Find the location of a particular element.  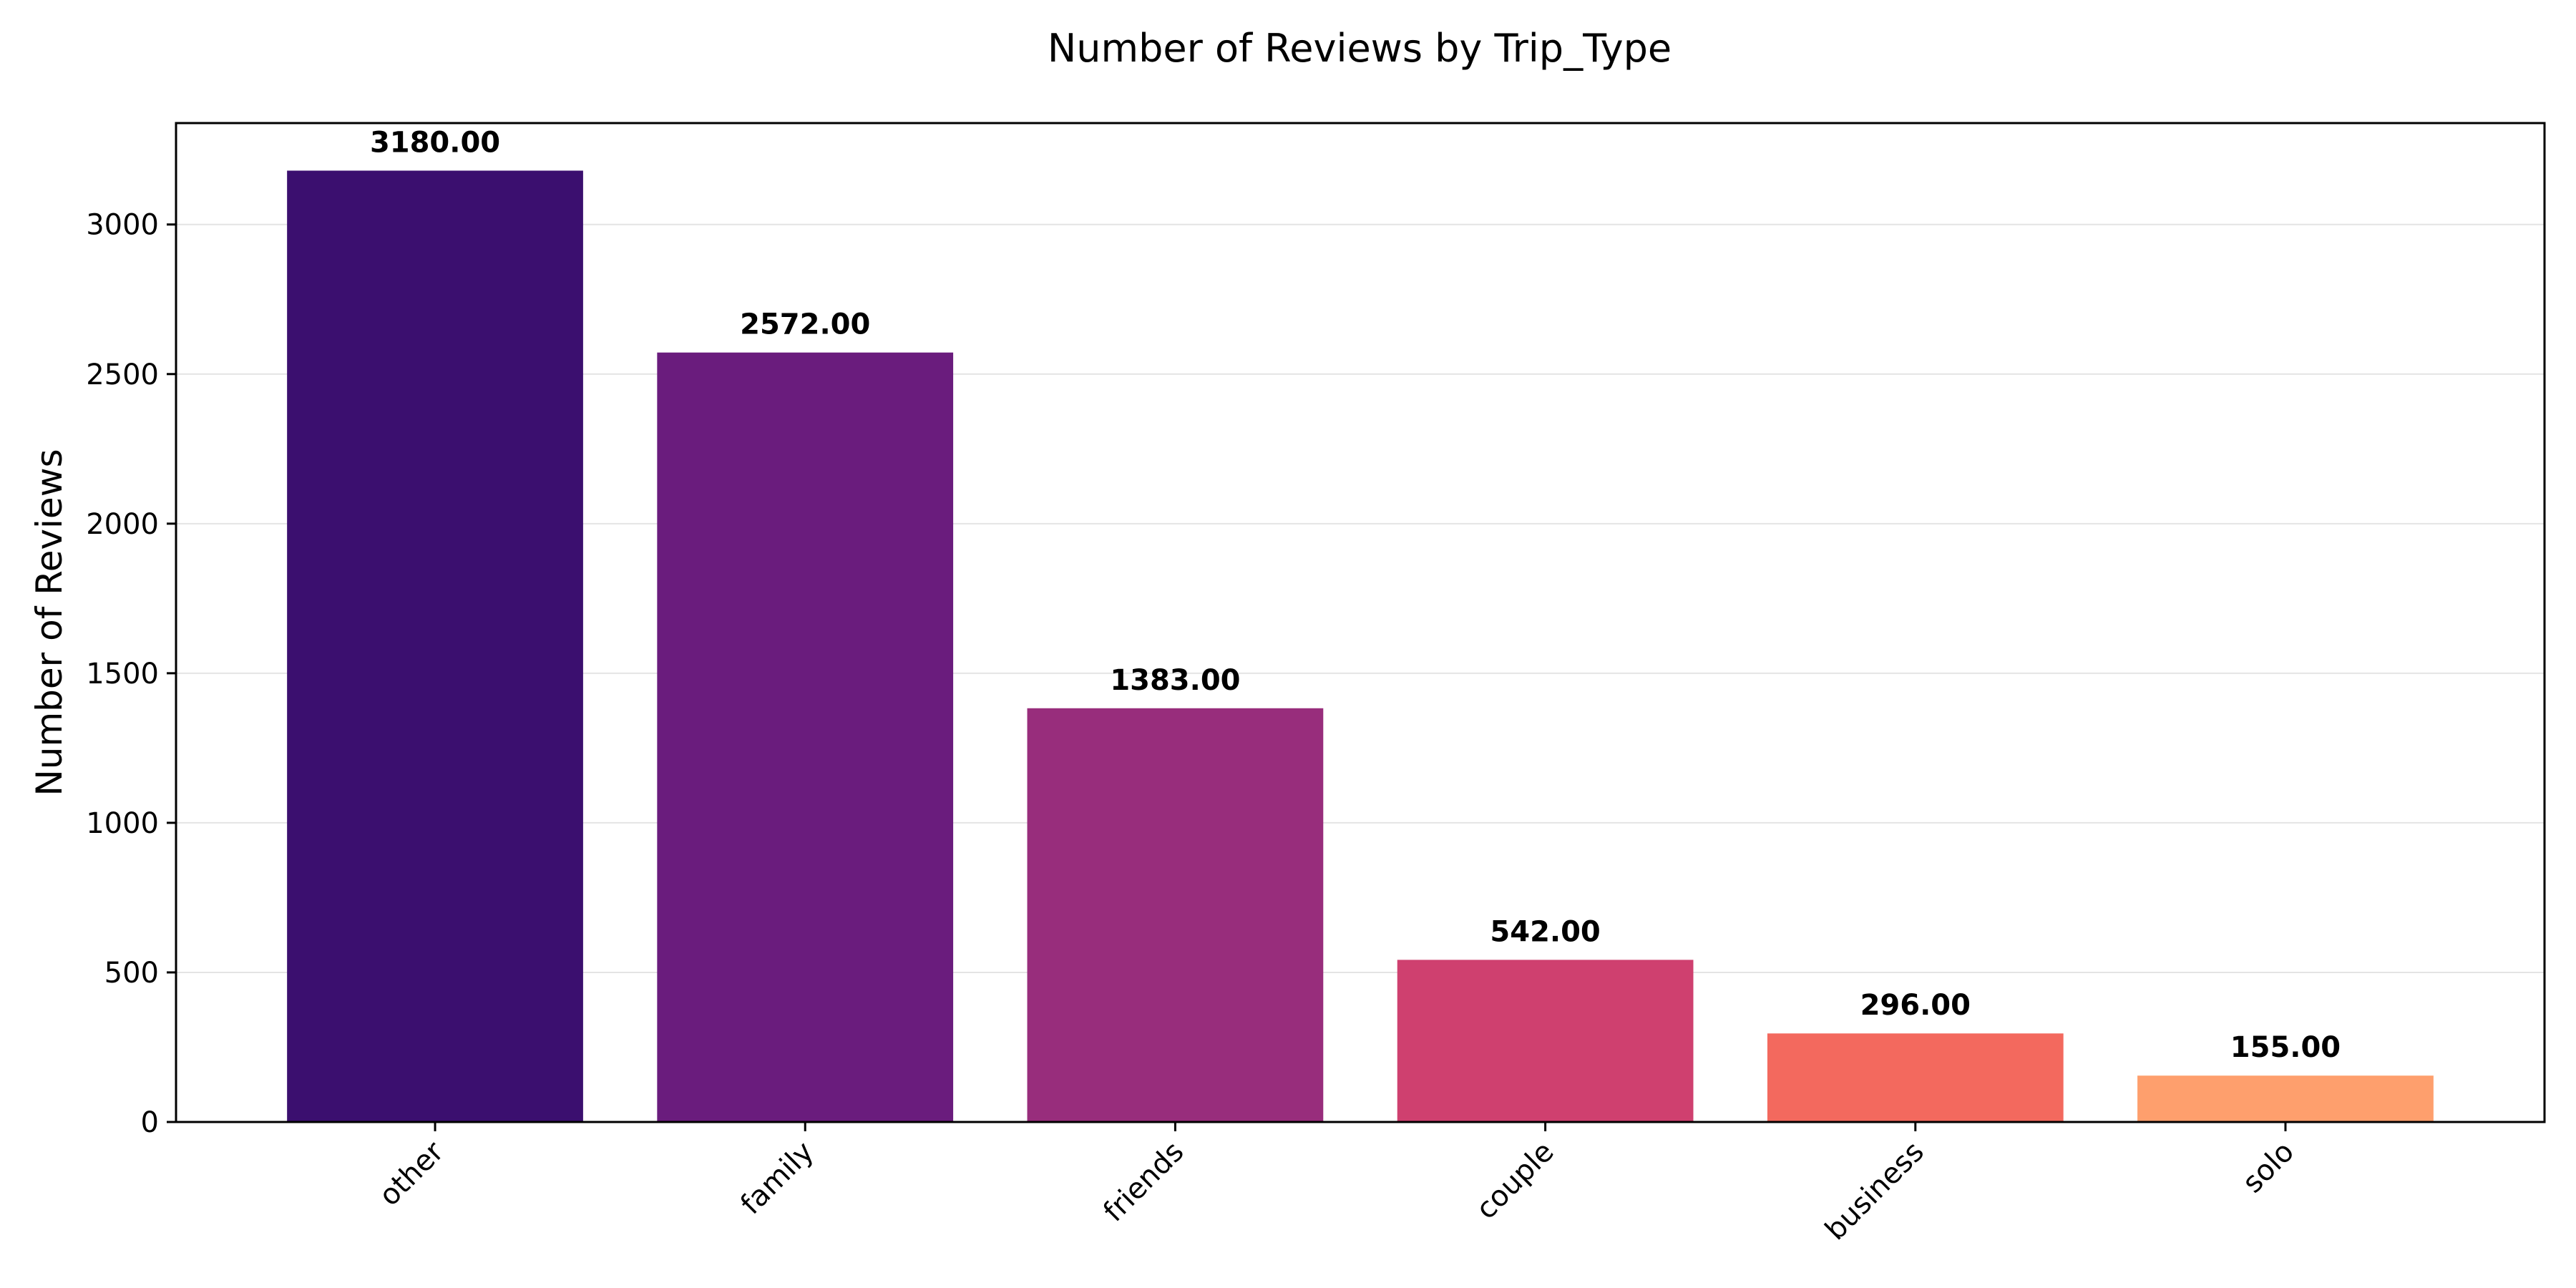

y-tick-label: 2500 is located at coordinates (122, 374).